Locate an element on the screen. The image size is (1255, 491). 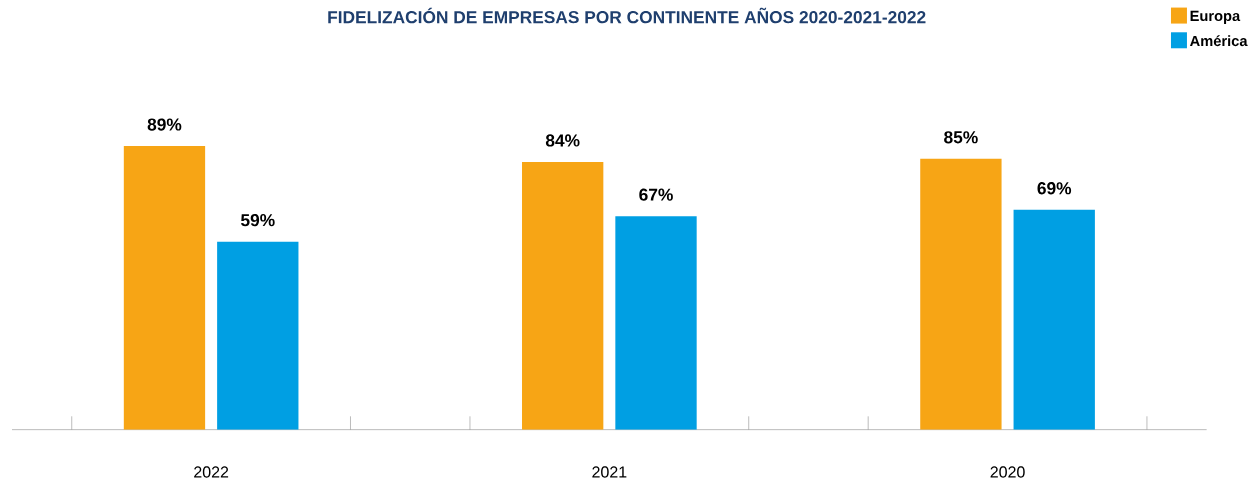
x-tick-label: 2020 is located at coordinates (1007, 472).